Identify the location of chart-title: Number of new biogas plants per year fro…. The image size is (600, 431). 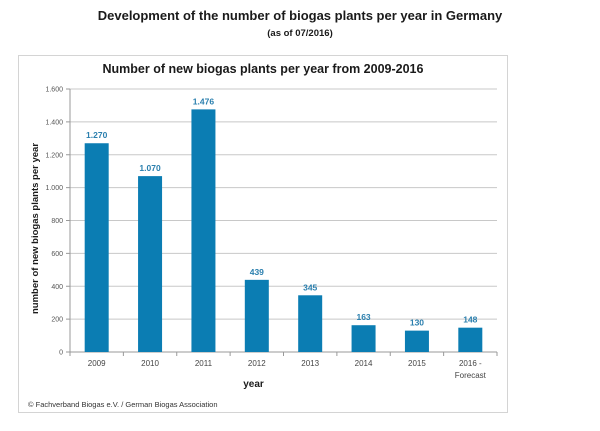
(263, 69).